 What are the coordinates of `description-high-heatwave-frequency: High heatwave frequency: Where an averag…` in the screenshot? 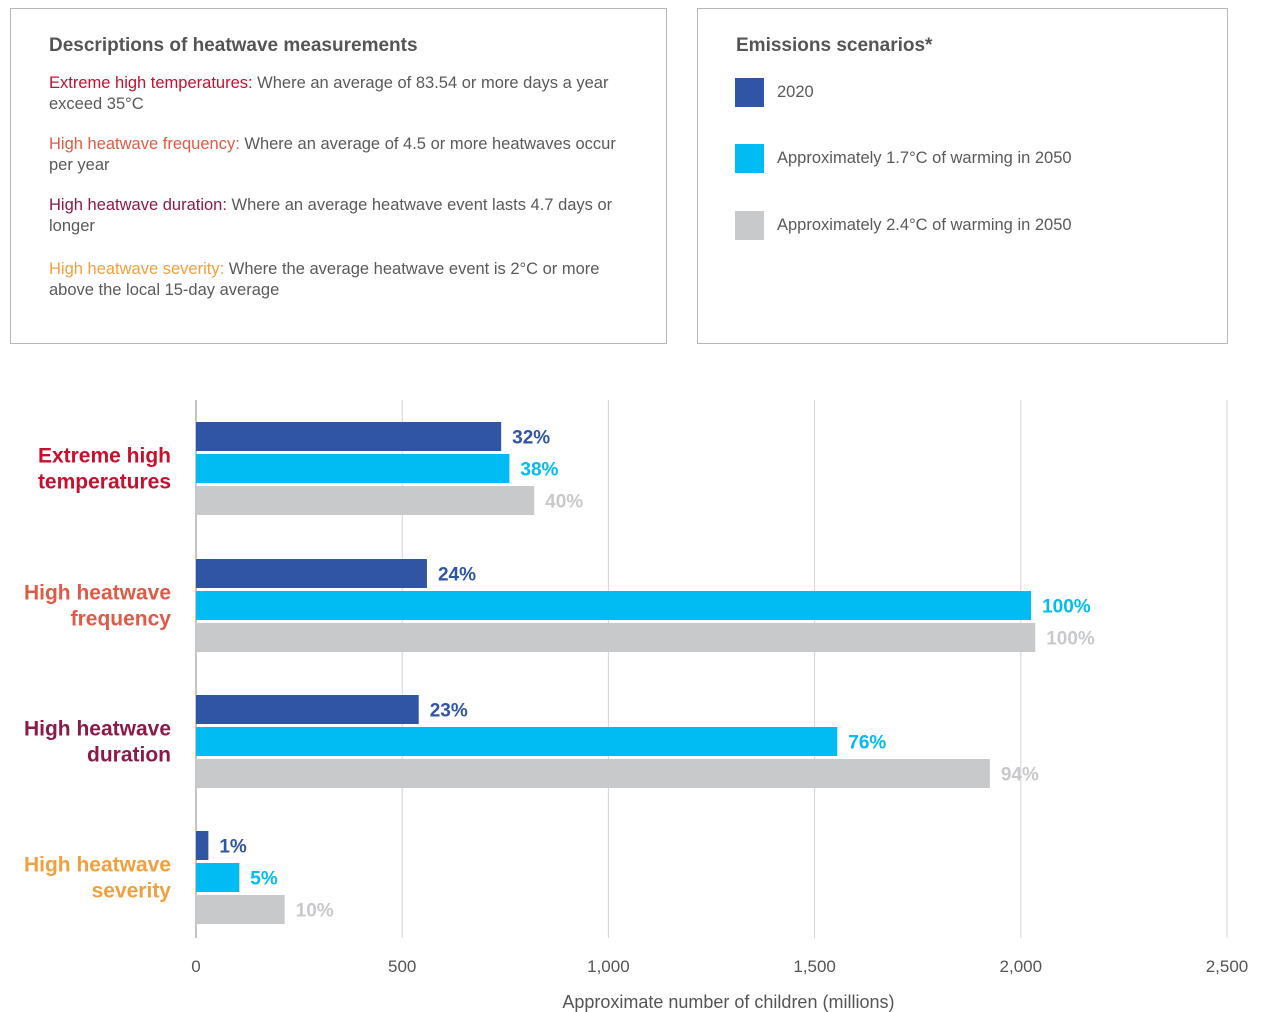 It's located at (344, 155).